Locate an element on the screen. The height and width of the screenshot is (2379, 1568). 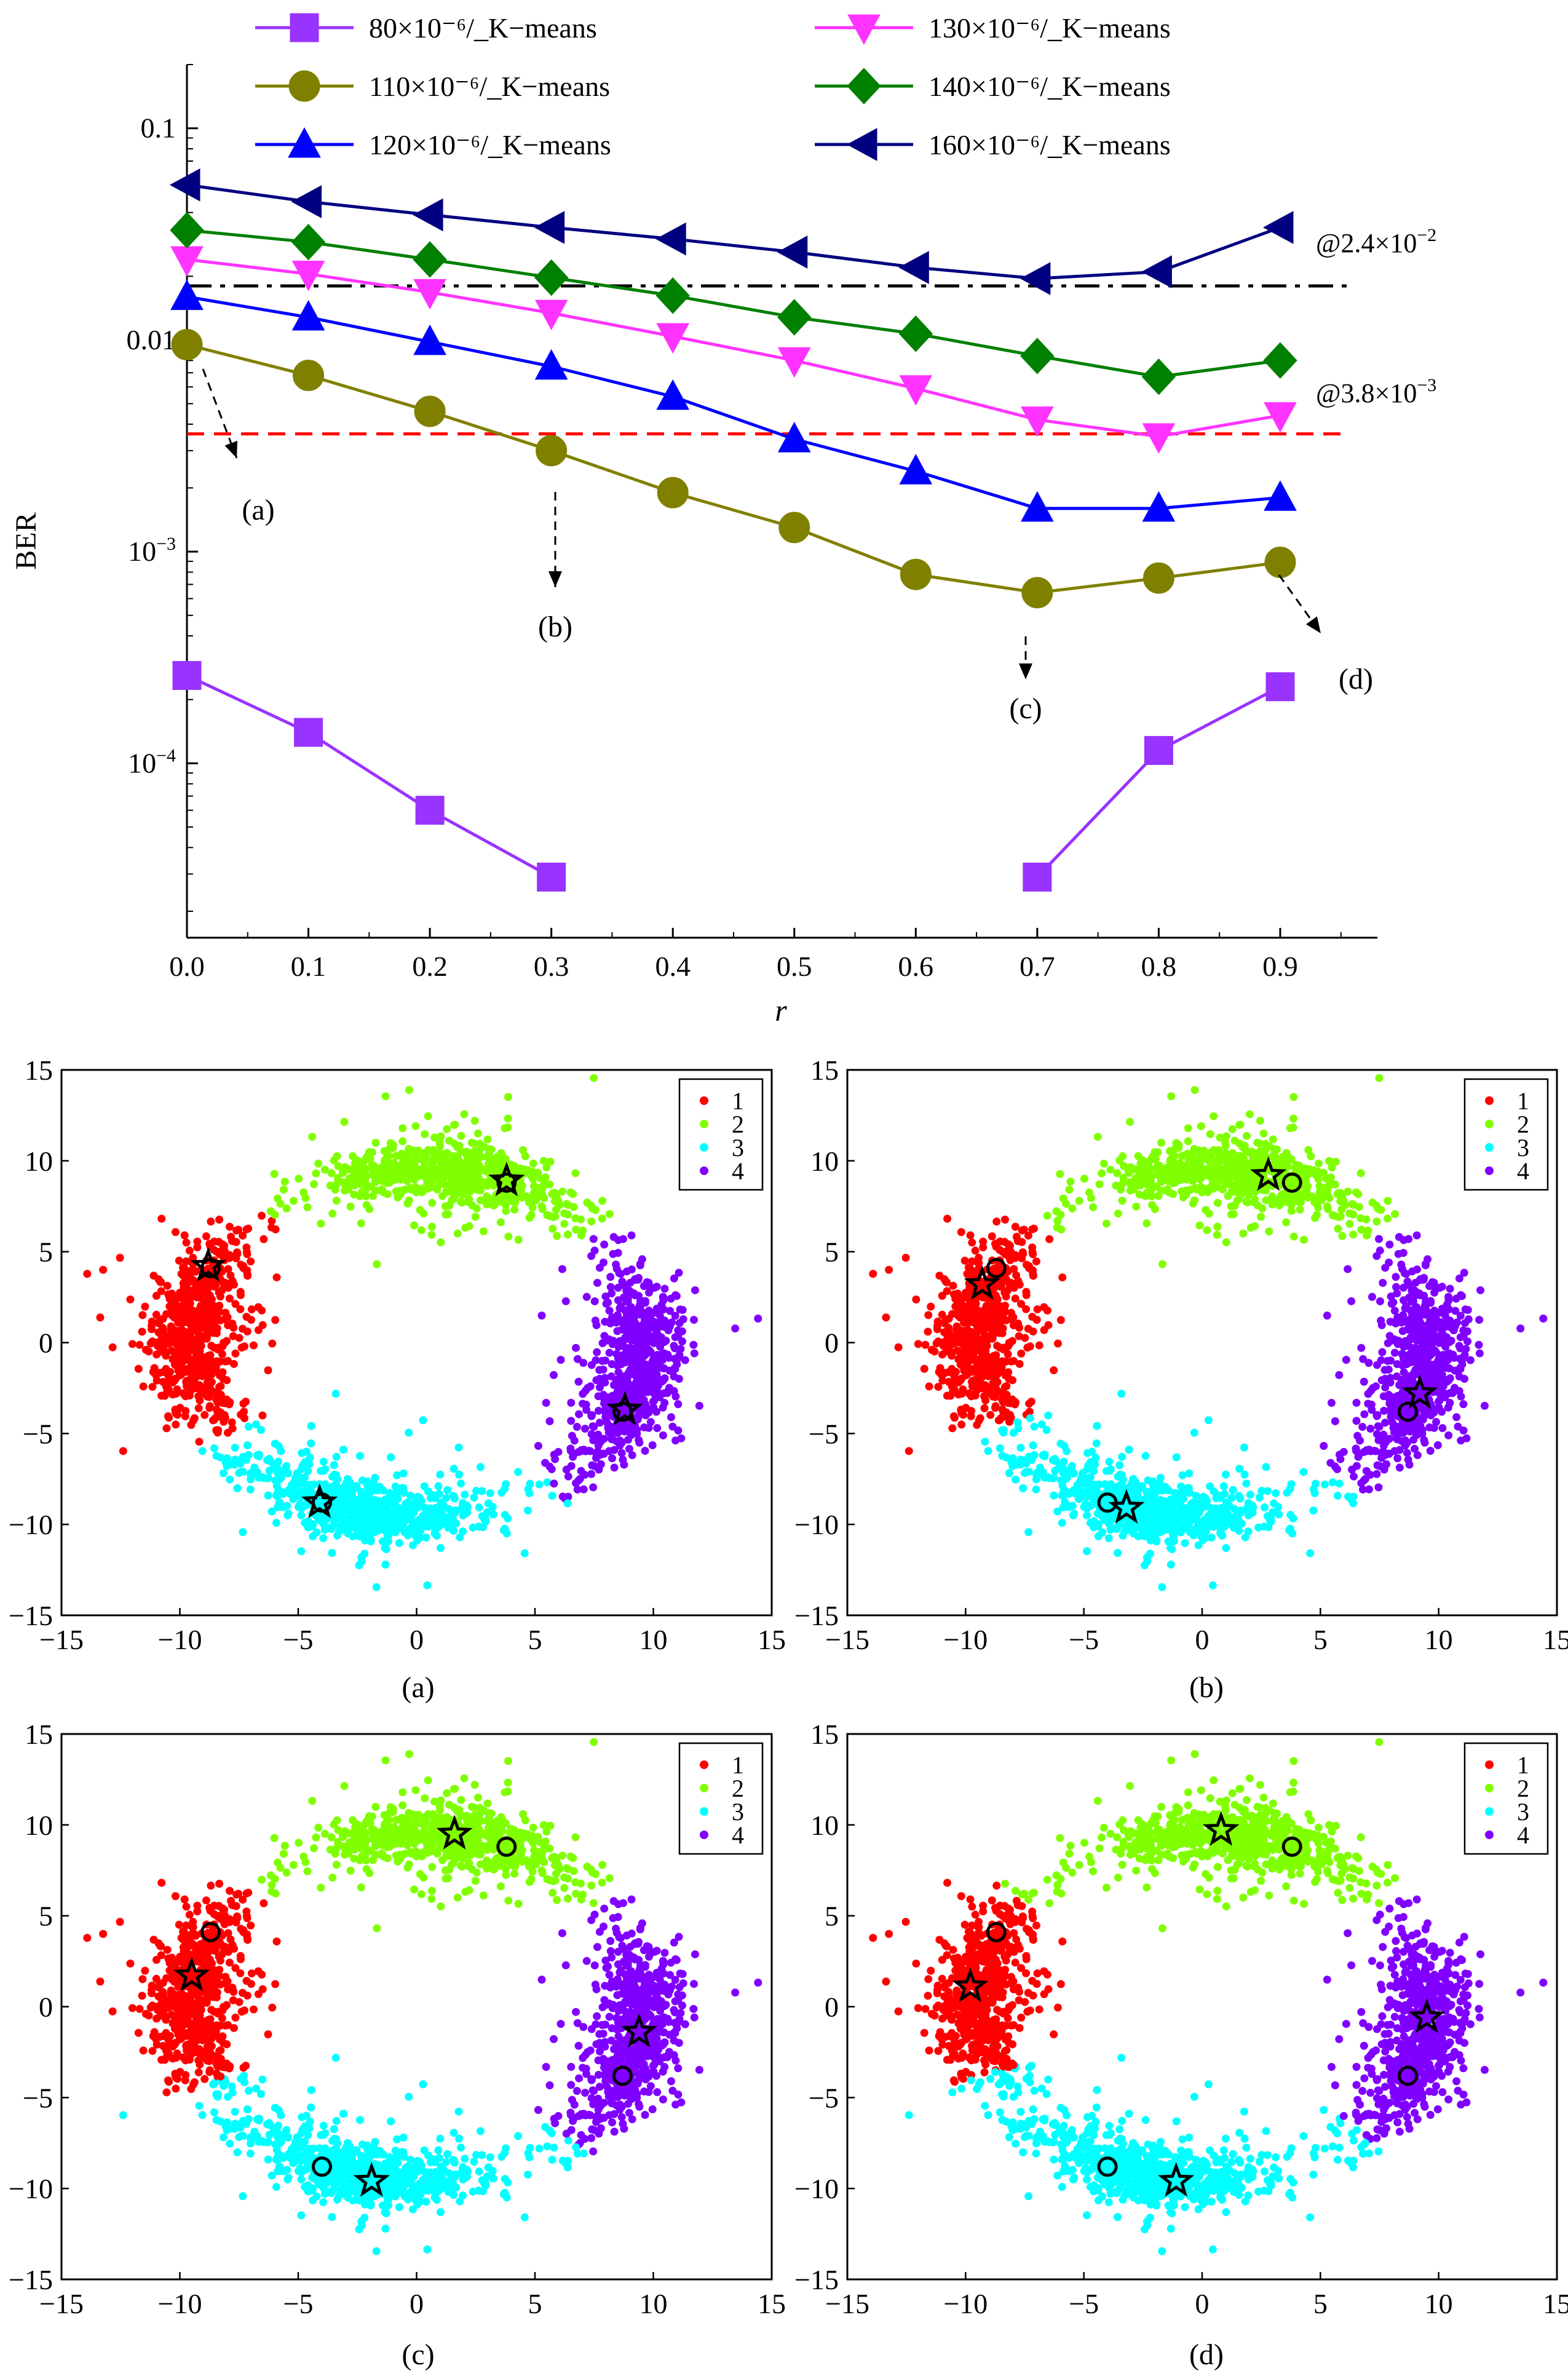
y-tick-label: 0 is located at coordinates (46, 1343).